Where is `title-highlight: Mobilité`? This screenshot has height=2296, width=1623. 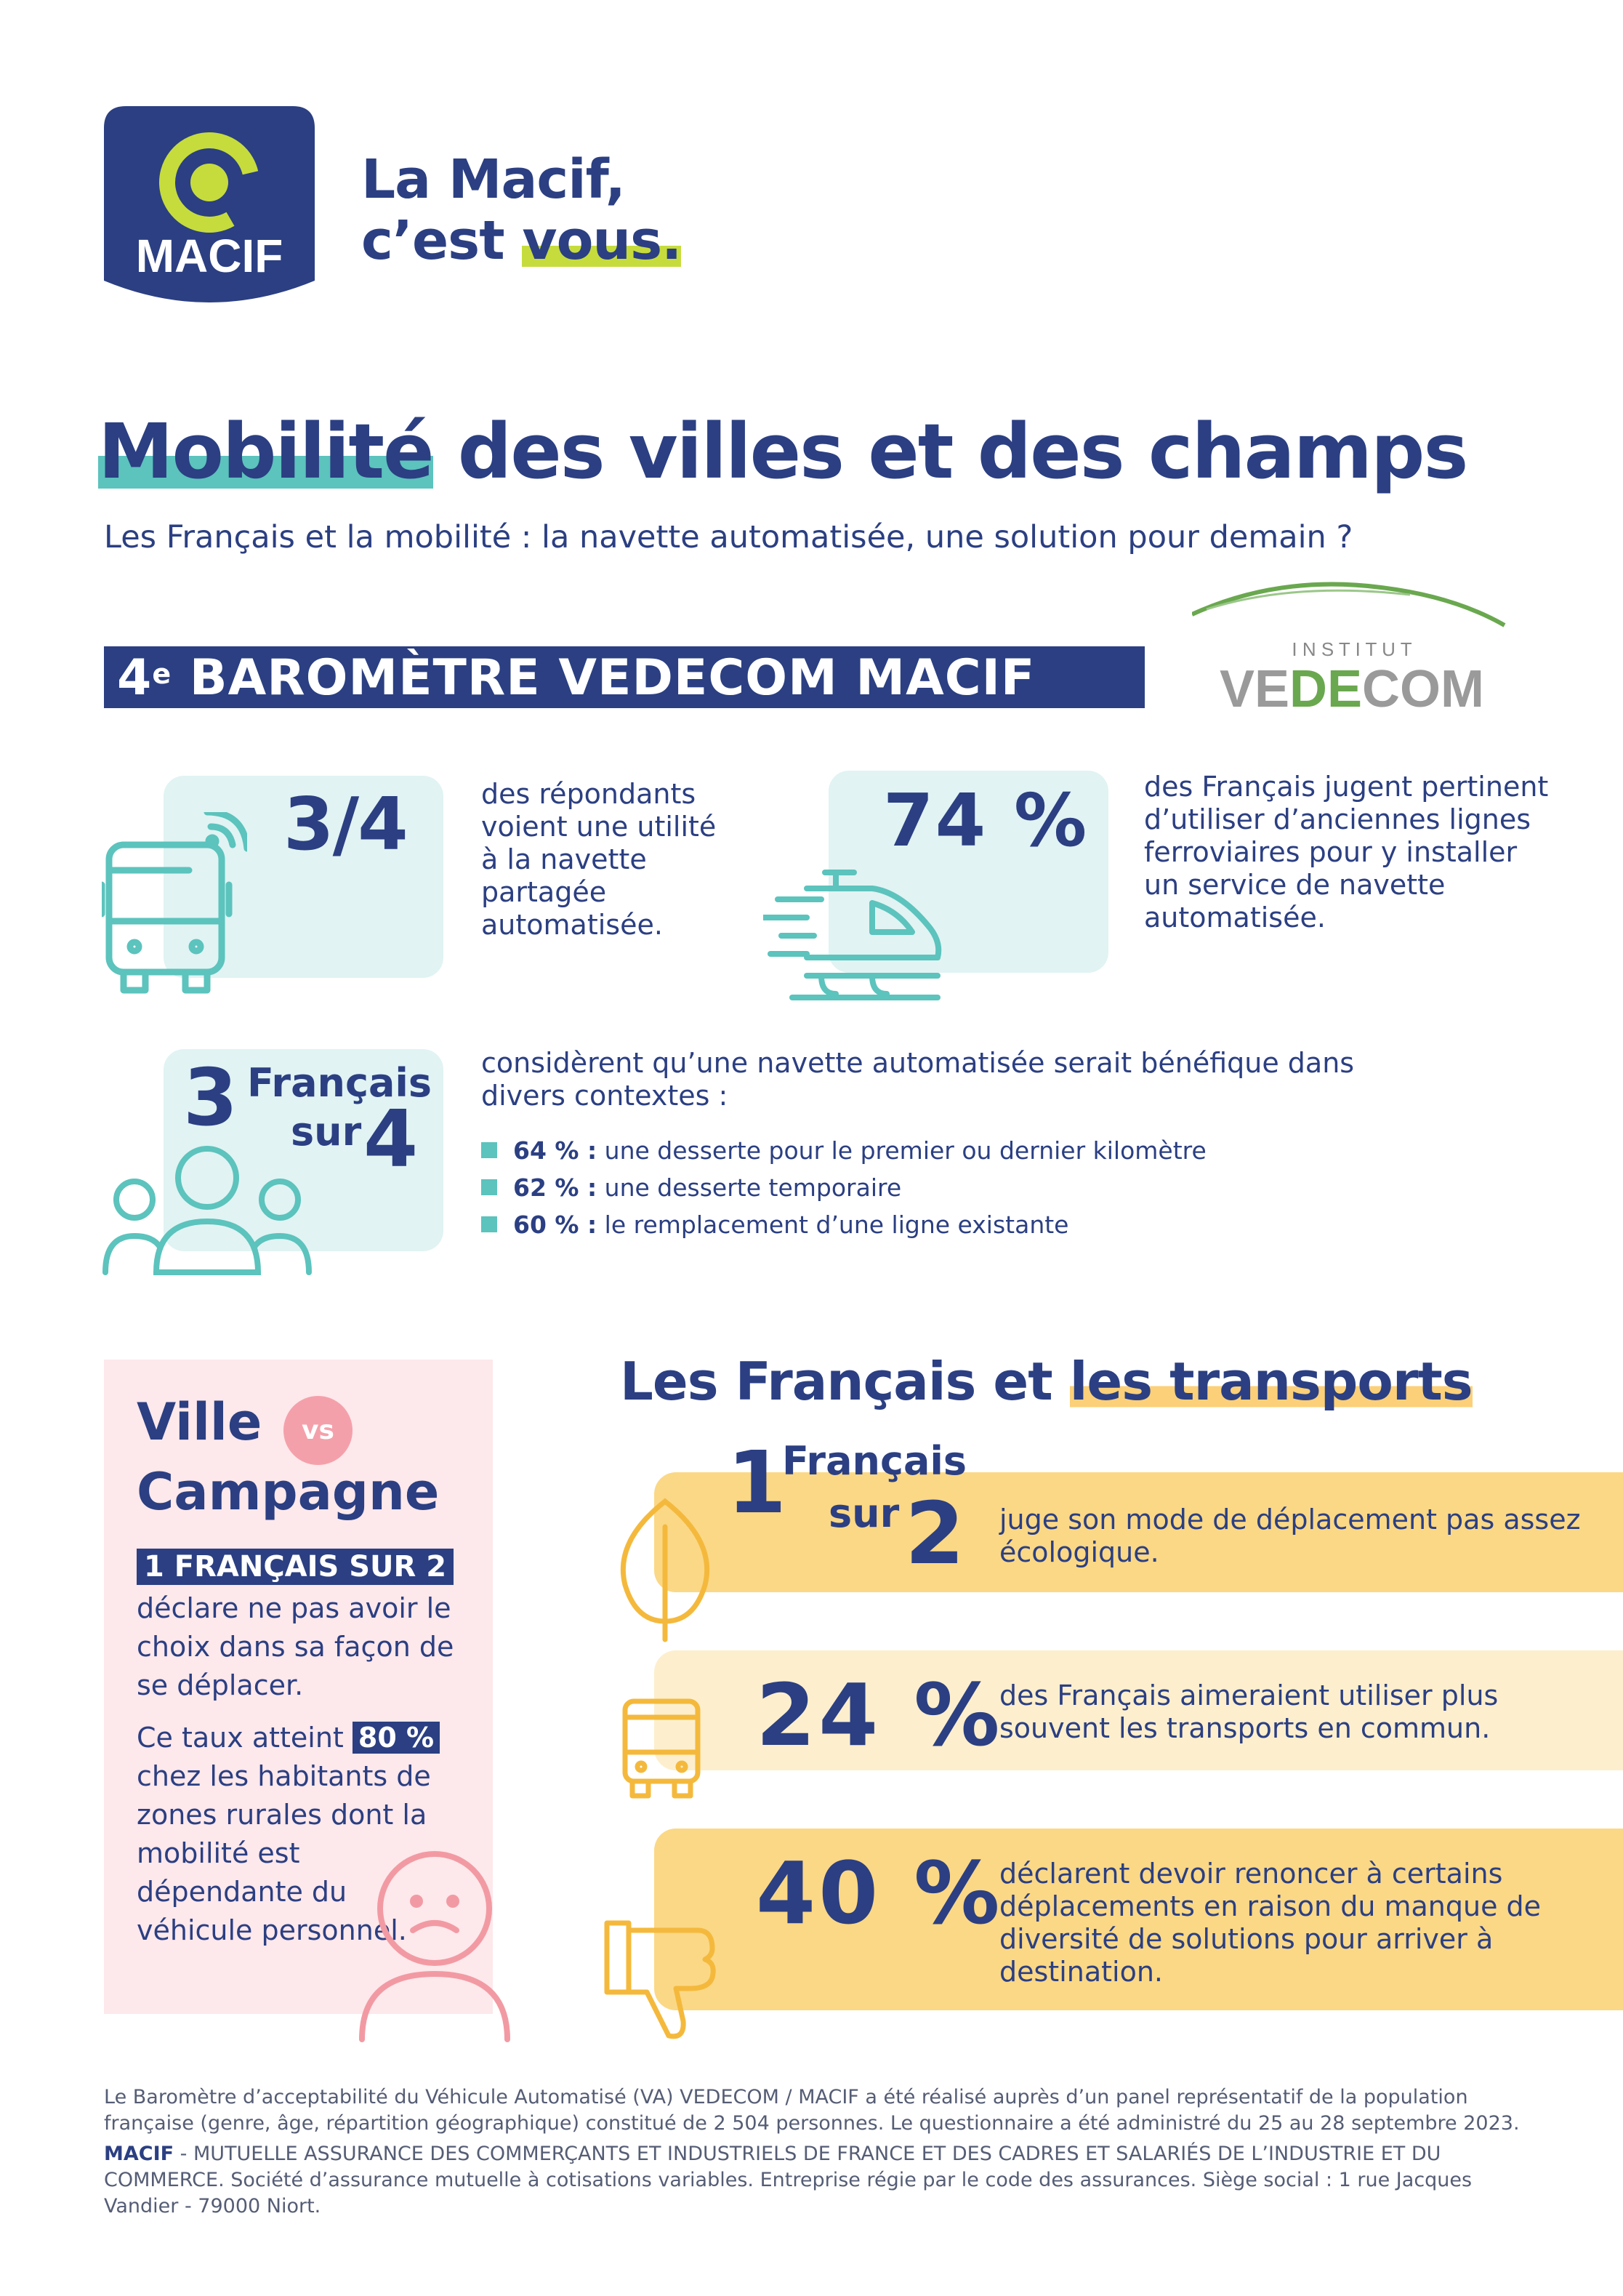 title-highlight: Mobilité is located at coordinates (266, 451).